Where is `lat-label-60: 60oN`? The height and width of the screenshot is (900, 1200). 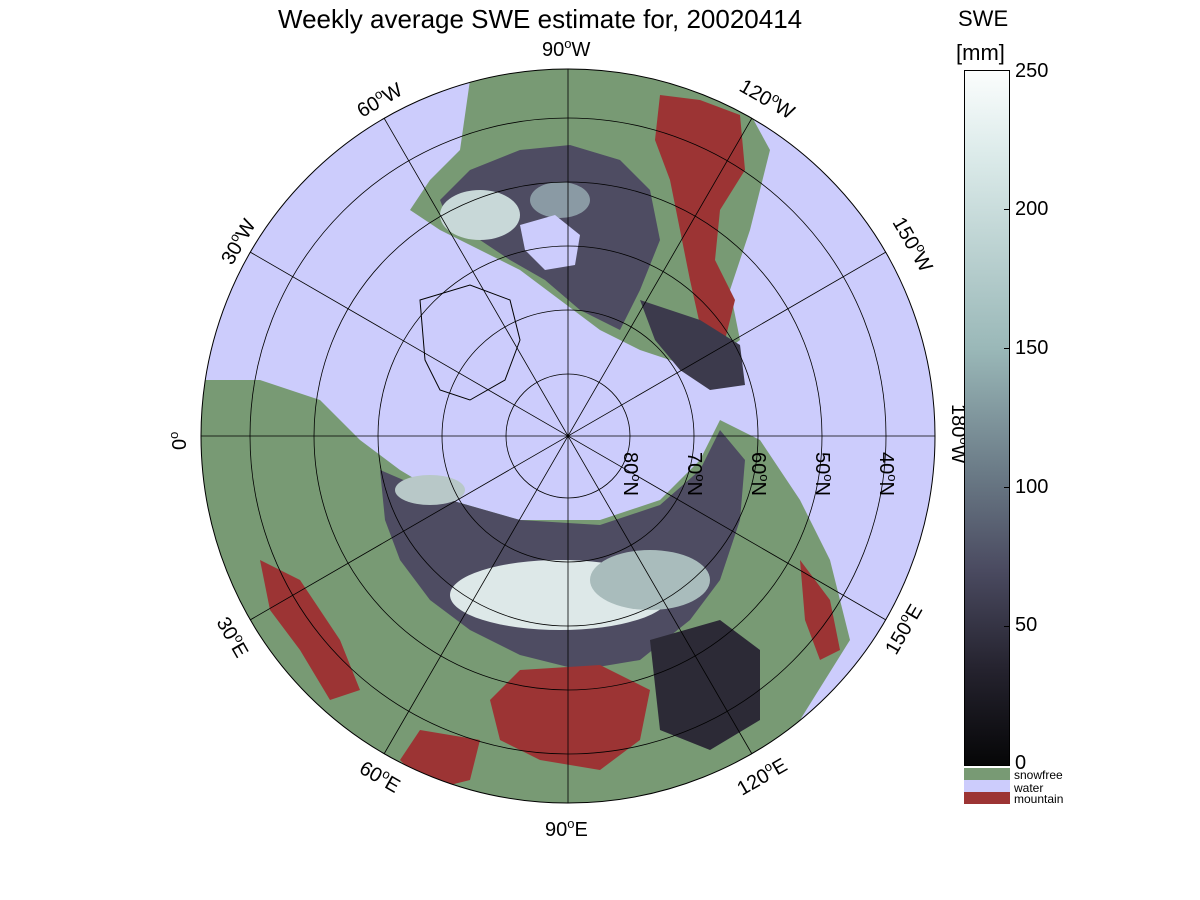
lat-label-60: 60oN is located at coordinates (759, 474).